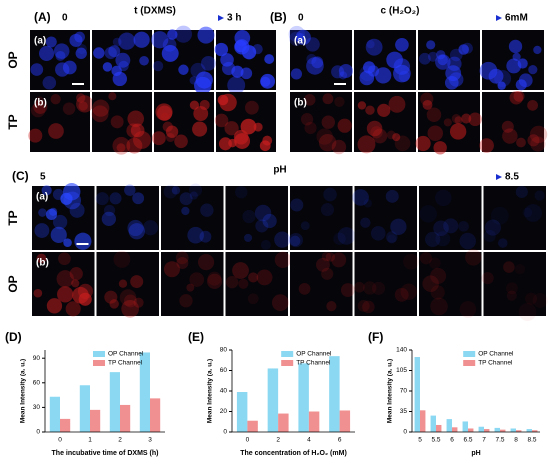  Describe the element at coordinates (13, 337) in the screenshot. I see `panel-label: (D)` at that location.